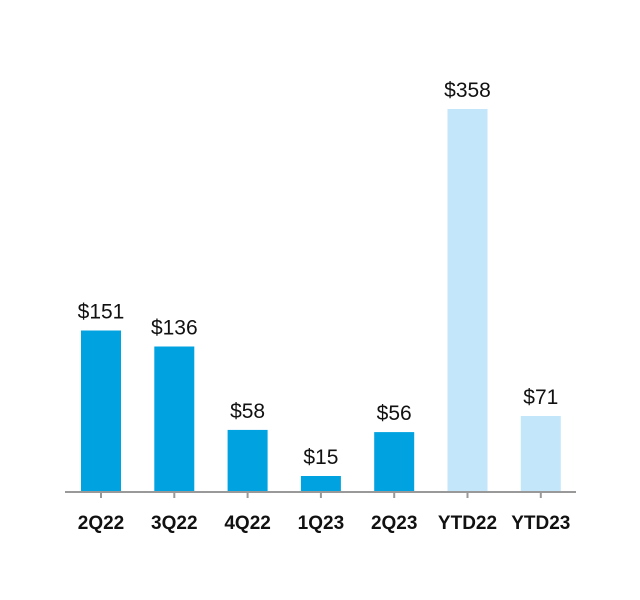 The height and width of the screenshot is (600, 640). What do you see at coordinates (174, 419) in the screenshot?
I see `bar-3q22` at bounding box center [174, 419].